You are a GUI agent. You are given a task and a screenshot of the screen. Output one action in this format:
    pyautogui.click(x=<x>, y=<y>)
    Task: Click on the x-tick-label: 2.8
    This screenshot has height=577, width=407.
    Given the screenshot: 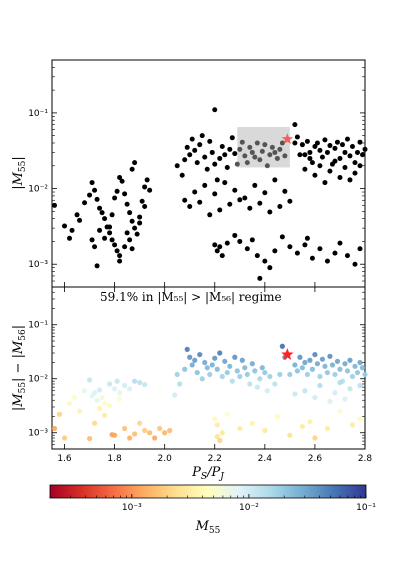 What is the action you would take?
    pyautogui.click(x=365, y=459)
    